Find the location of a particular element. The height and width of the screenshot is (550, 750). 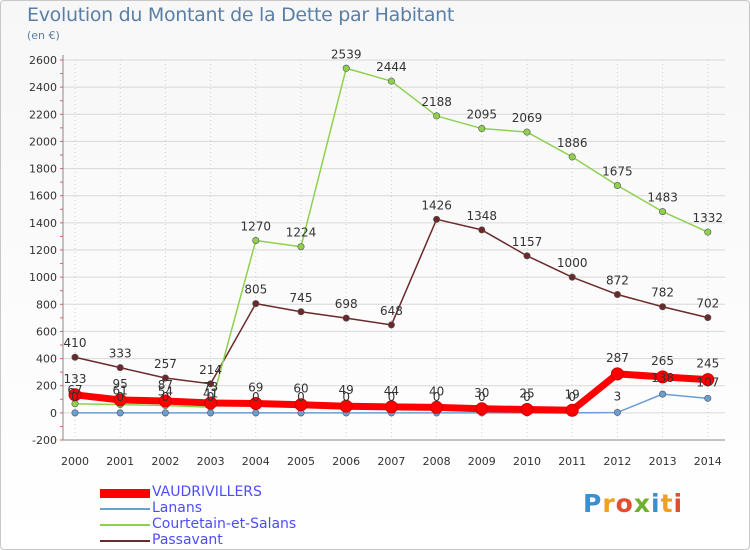

data-label: 410 is located at coordinates (75, 343).